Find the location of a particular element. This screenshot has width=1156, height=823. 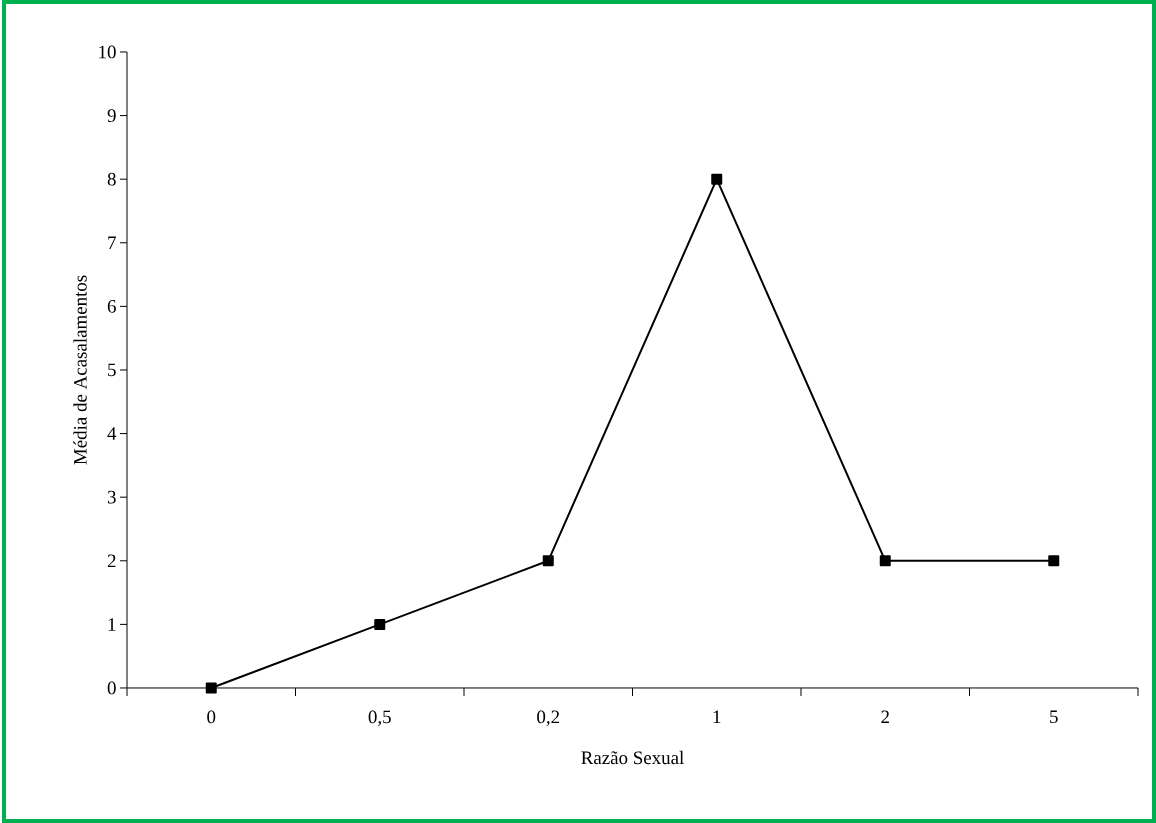

y-tick-label: 4 is located at coordinates (112, 433).